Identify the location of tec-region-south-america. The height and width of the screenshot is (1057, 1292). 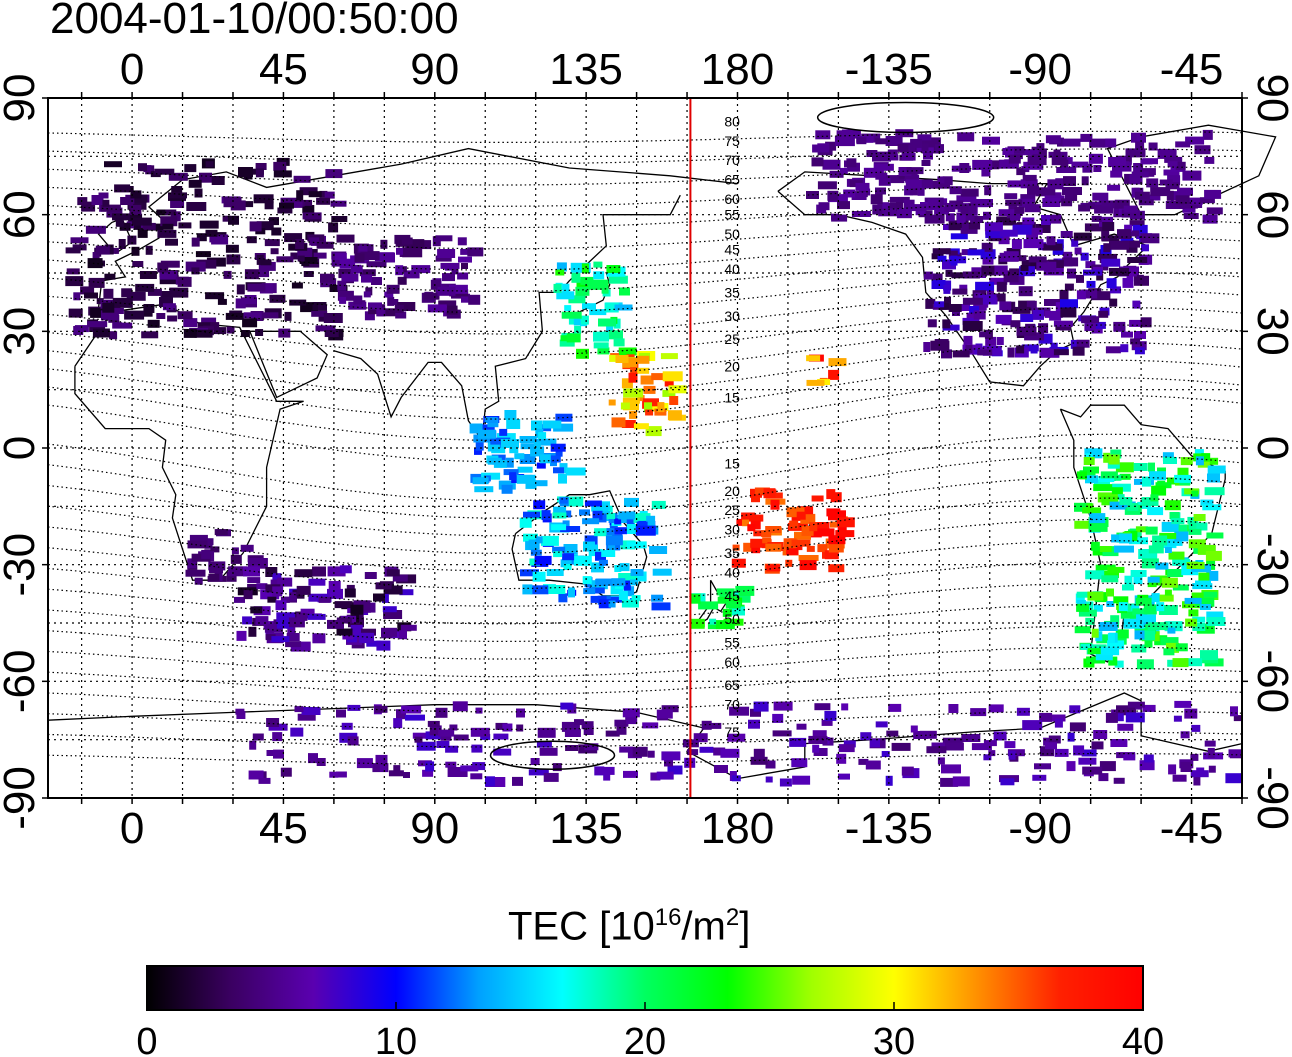
(1150, 559).